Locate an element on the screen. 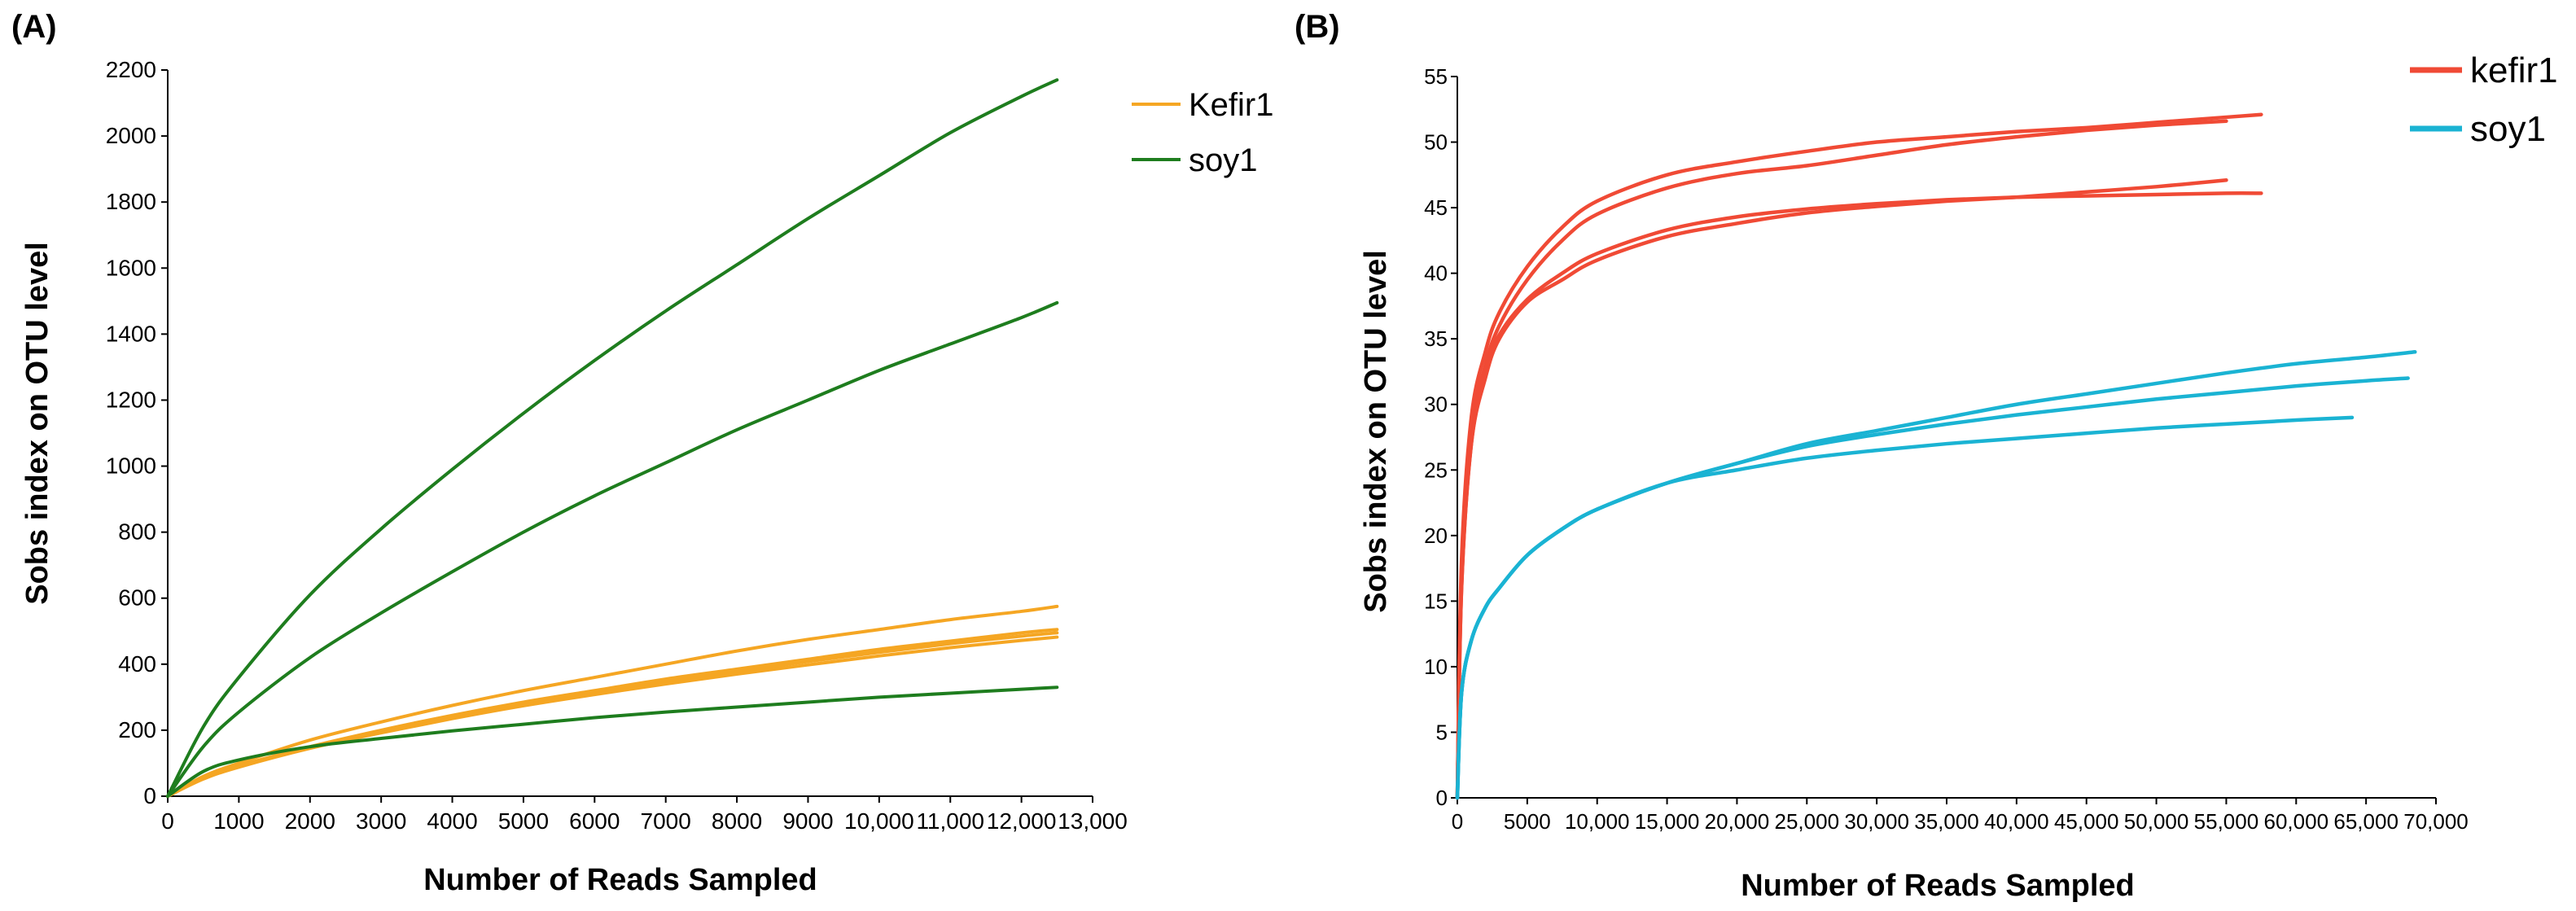 This screenshot has width=2576, height=911. panel-b-label: (B) is located at coordinates (1317, 27).